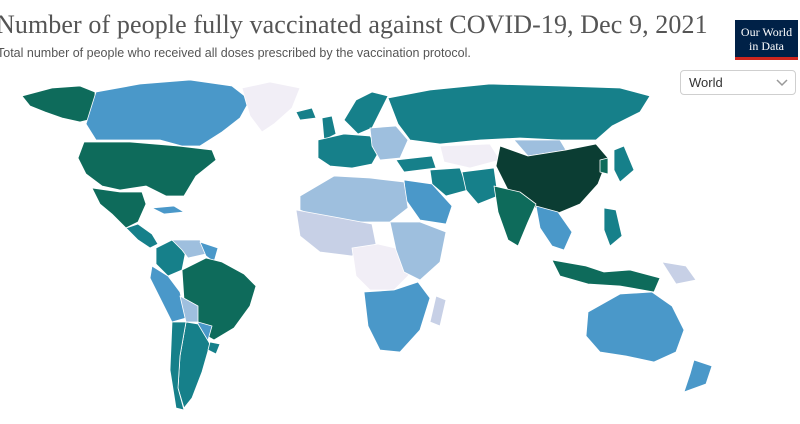  I want to click on map-country-russia, so click(519, 114).